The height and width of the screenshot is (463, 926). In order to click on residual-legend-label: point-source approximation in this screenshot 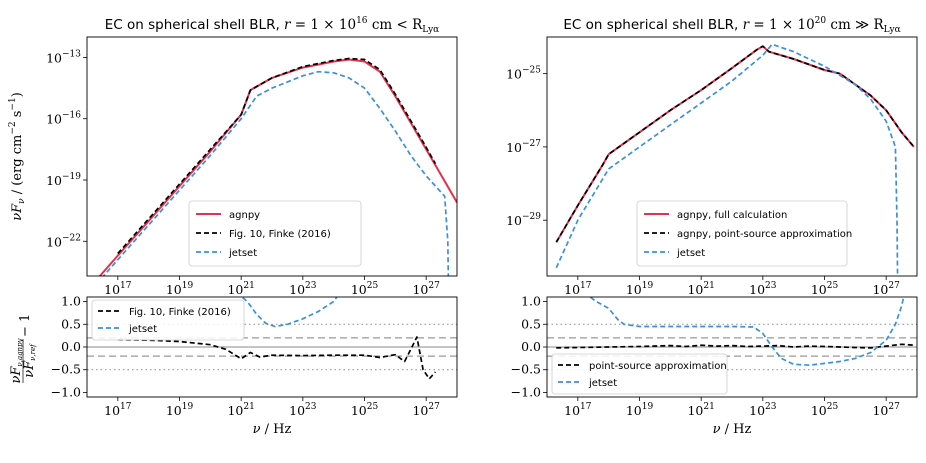, I will do `click(658, 366)`.